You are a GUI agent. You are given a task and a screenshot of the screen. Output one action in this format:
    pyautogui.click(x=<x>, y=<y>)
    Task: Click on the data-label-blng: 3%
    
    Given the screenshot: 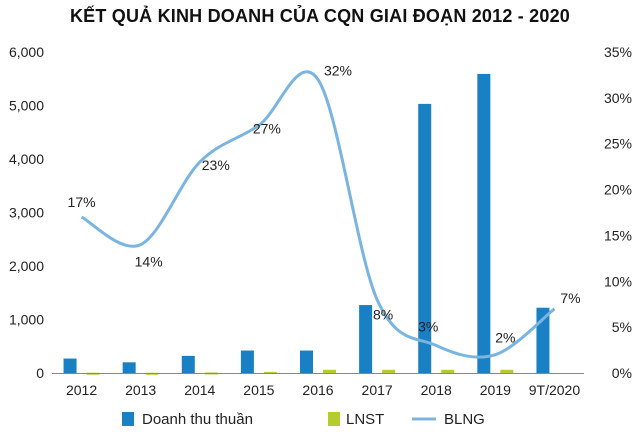 What is the action you would take?
    pyautogui.click(x=428, y=326)
    